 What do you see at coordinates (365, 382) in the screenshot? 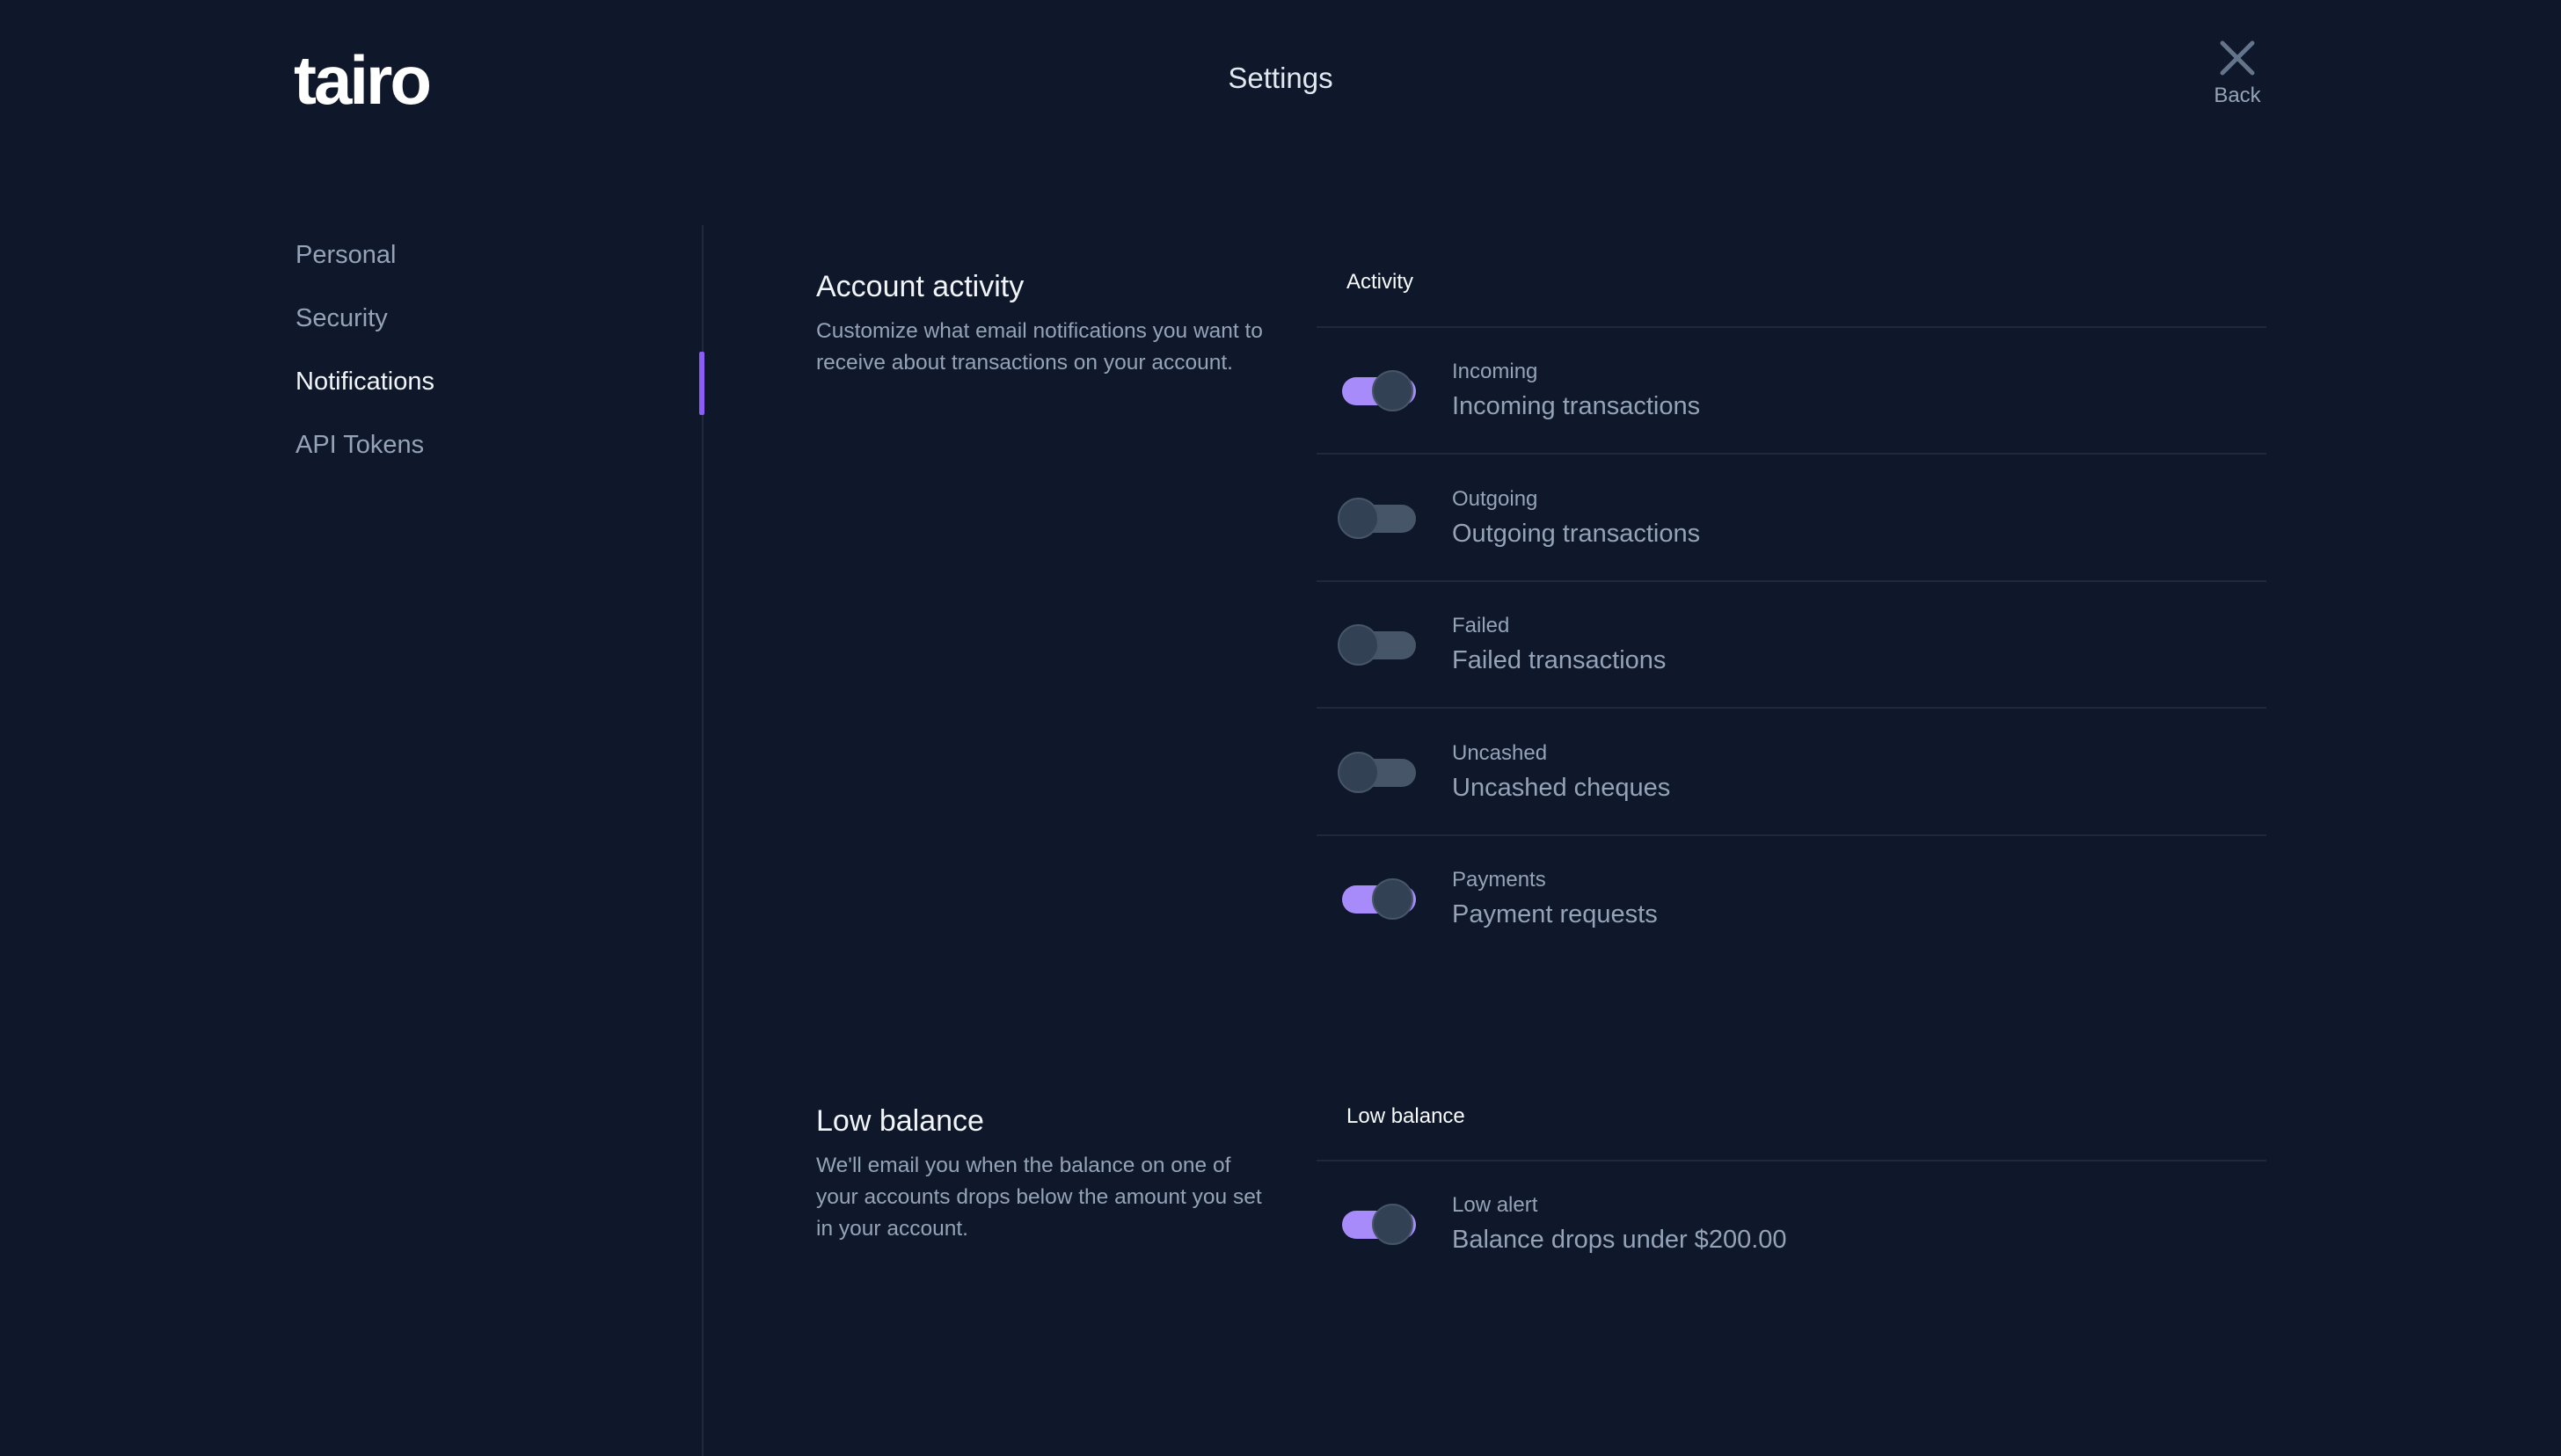
I see `sidebar-item-notifications: Notifications` at bounding box center [365, 382].